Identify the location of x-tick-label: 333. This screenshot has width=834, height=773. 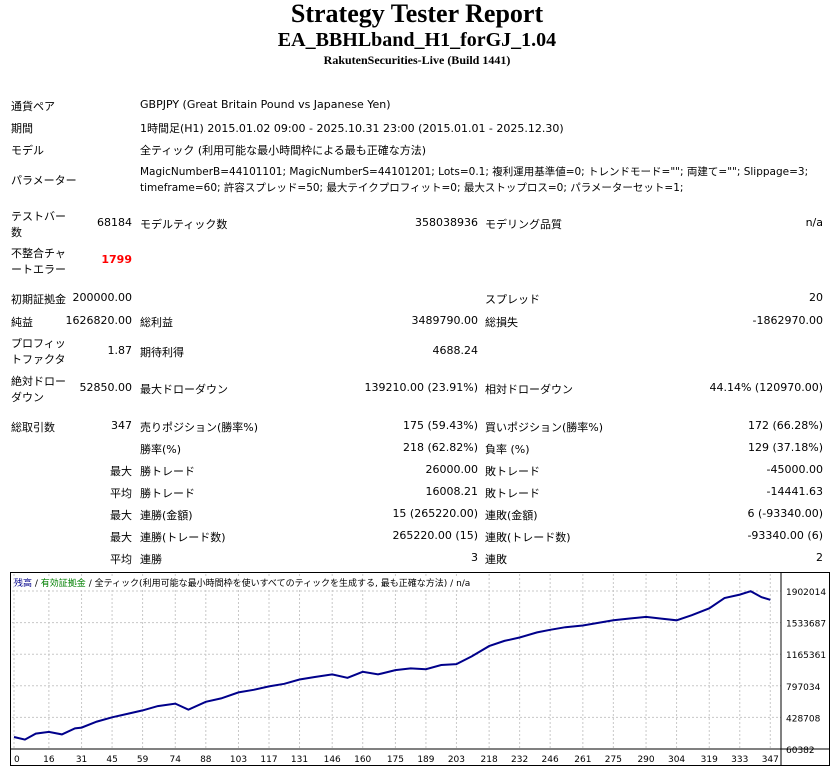
(739, 760).